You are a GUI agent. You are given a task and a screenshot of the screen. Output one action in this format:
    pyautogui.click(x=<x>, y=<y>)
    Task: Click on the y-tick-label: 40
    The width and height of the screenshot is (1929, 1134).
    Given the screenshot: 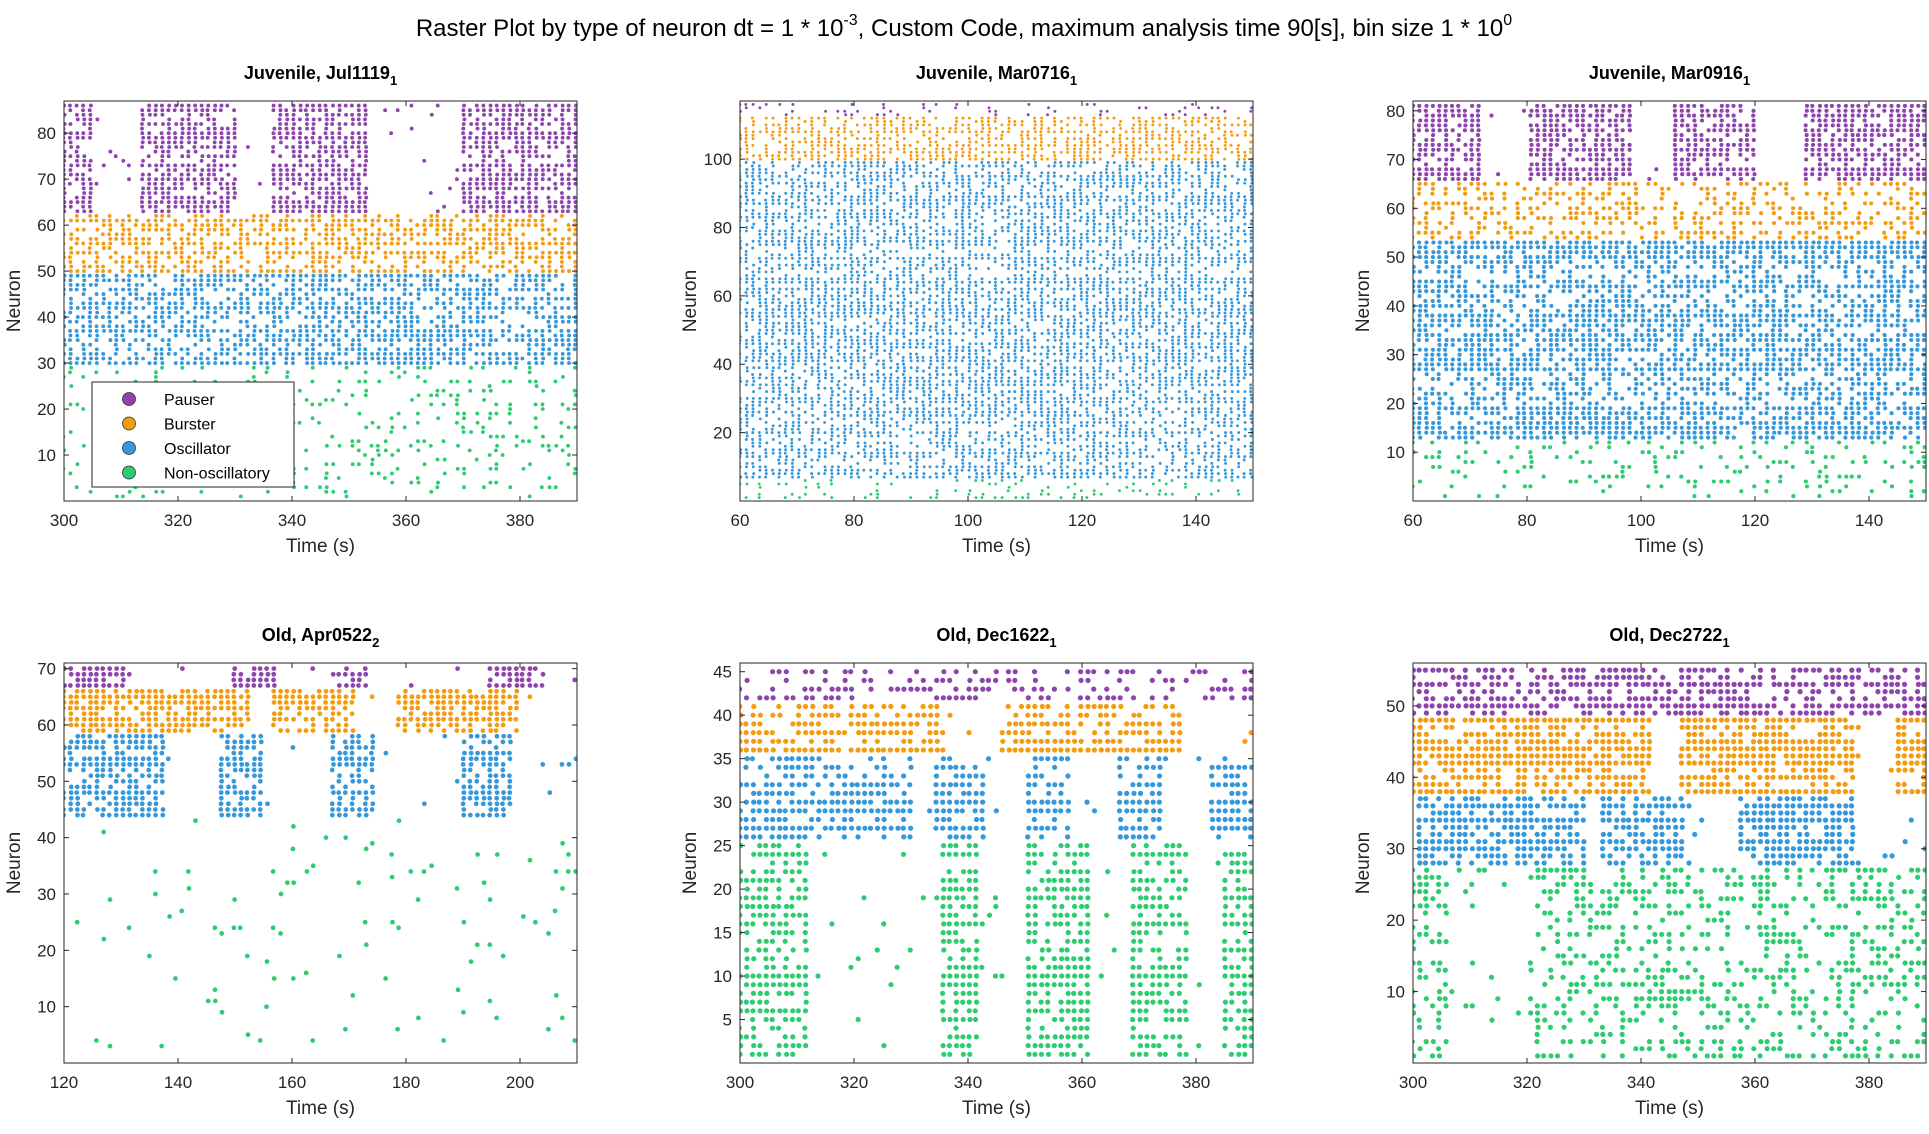 What is the action you would take?
    pyautogui.click(x=46, y=317)
    